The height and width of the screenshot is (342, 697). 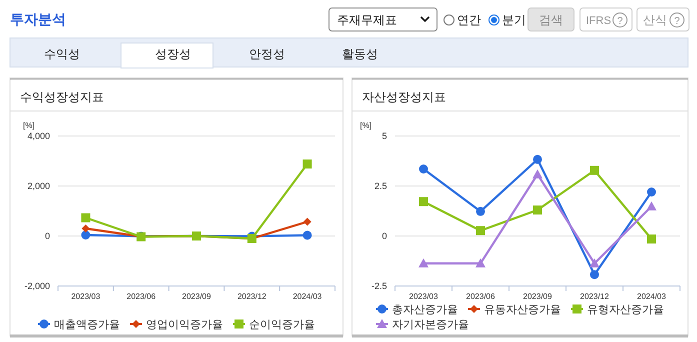 I want to click on chart-title: 수익성장성지표, so click(x=62, y=97).